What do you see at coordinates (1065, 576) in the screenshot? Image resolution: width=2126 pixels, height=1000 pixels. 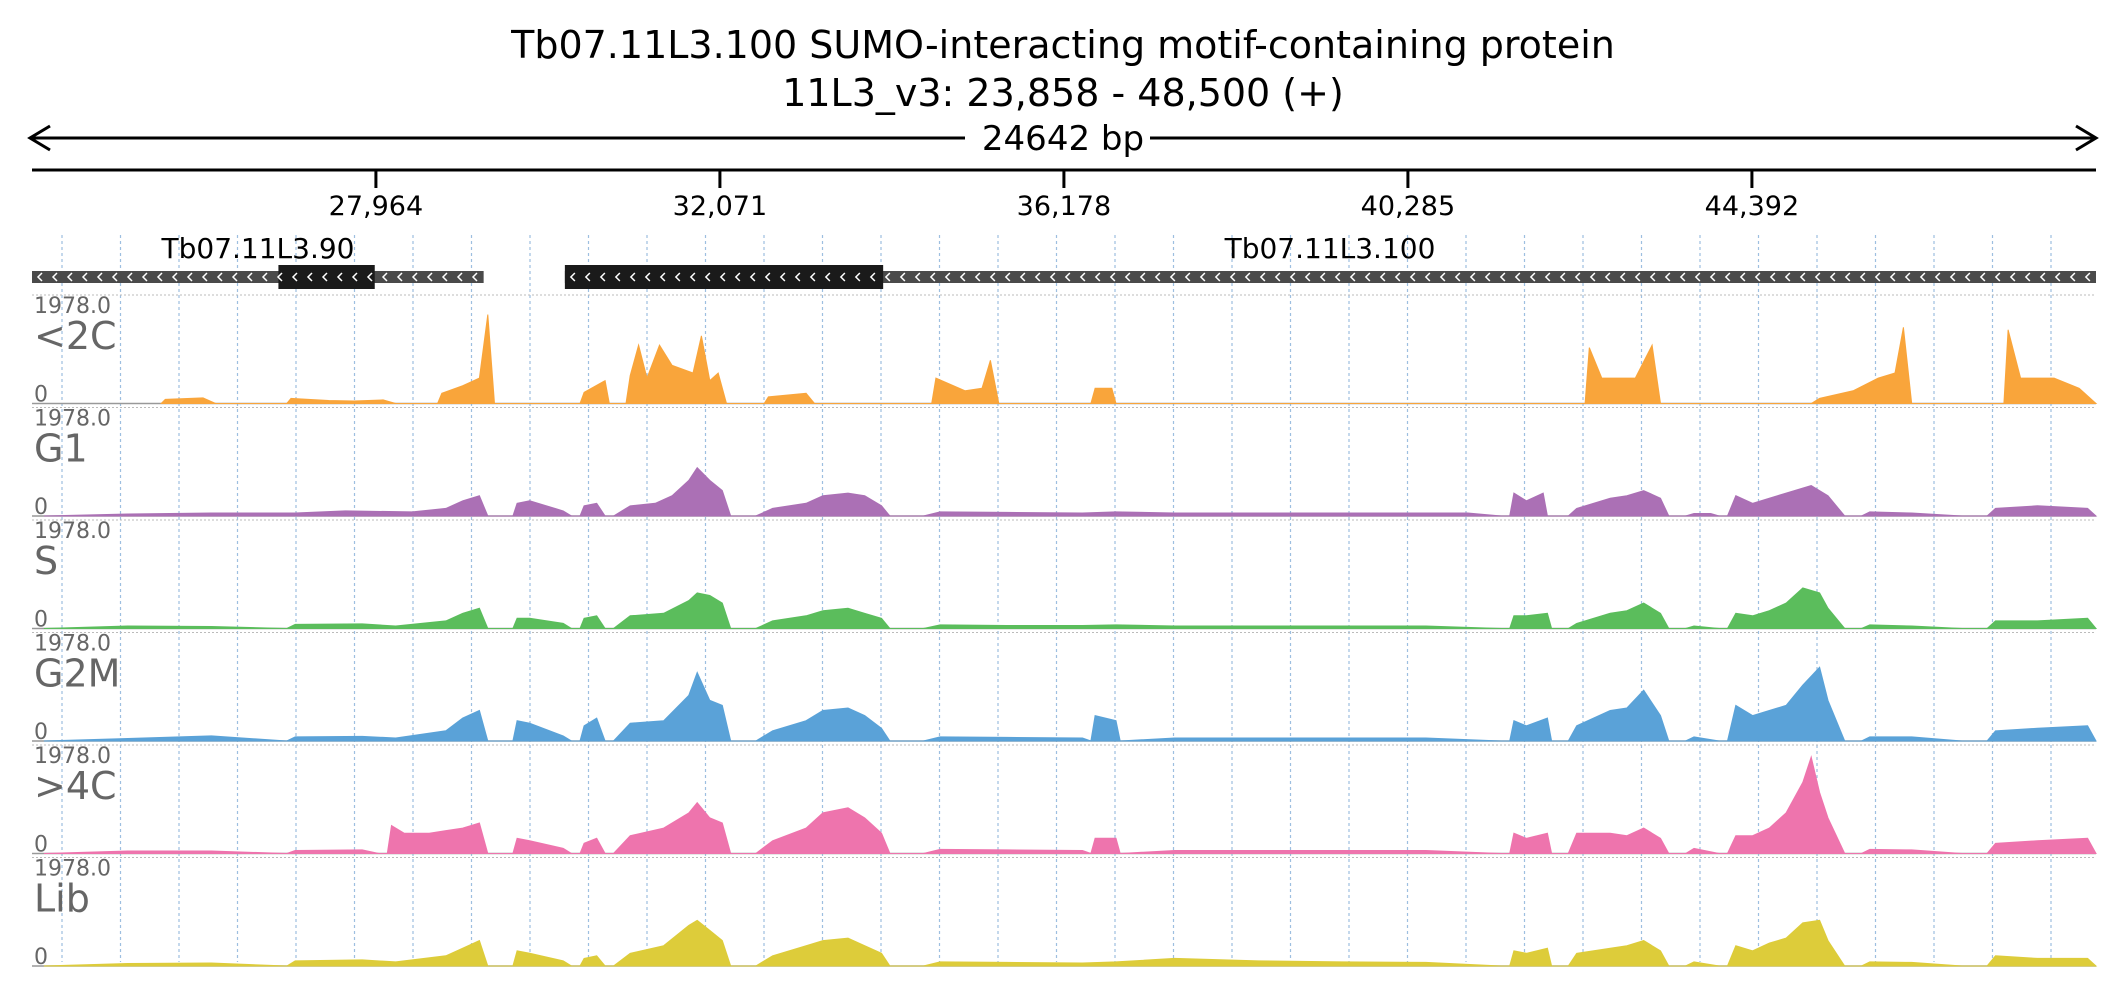 I see `coverage-track: 1978.0S 0` at bounding box center [1065, 576].